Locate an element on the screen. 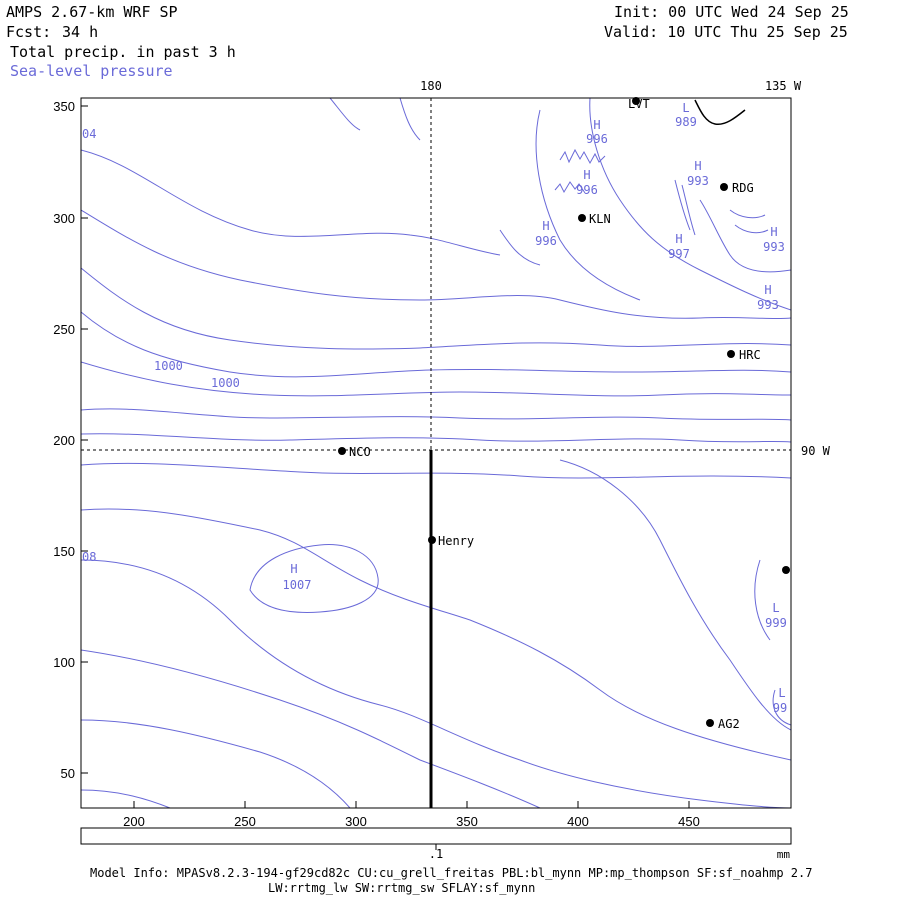 This screenshot has width=900, height=900. pressure-center-value: 99 is located at coordinates (780, 708).